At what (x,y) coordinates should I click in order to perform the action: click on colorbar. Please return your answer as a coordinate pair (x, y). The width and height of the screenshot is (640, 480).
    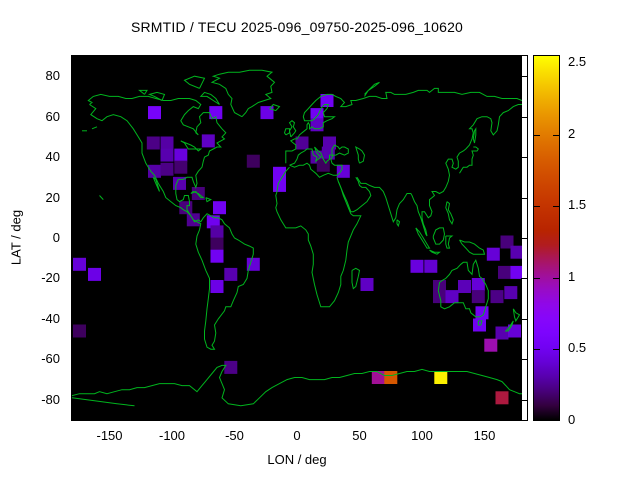
    Looking at the image, I should click on (546, 238).